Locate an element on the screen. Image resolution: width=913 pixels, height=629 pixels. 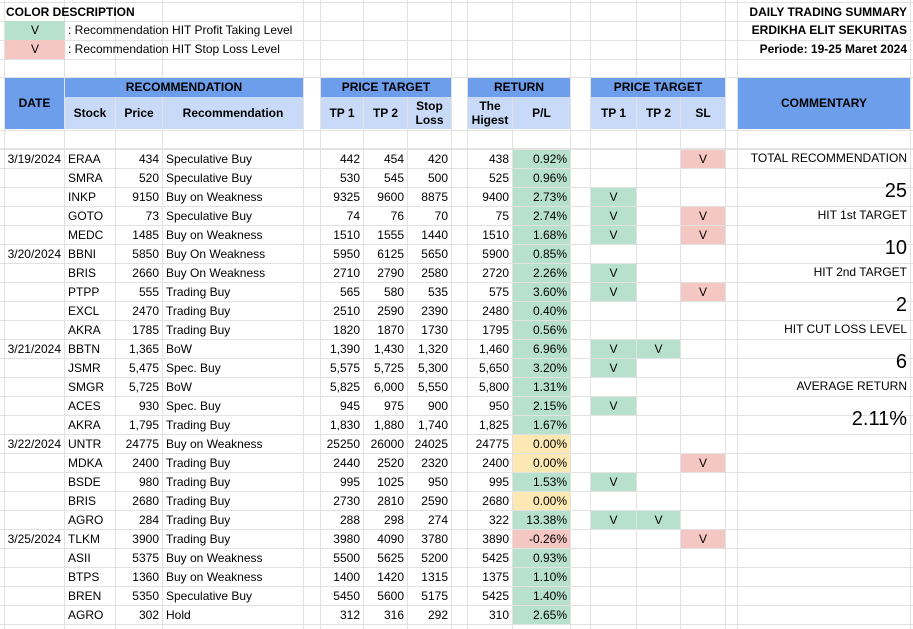
cell-price: 1,365 is located at coordinates (143, 349).